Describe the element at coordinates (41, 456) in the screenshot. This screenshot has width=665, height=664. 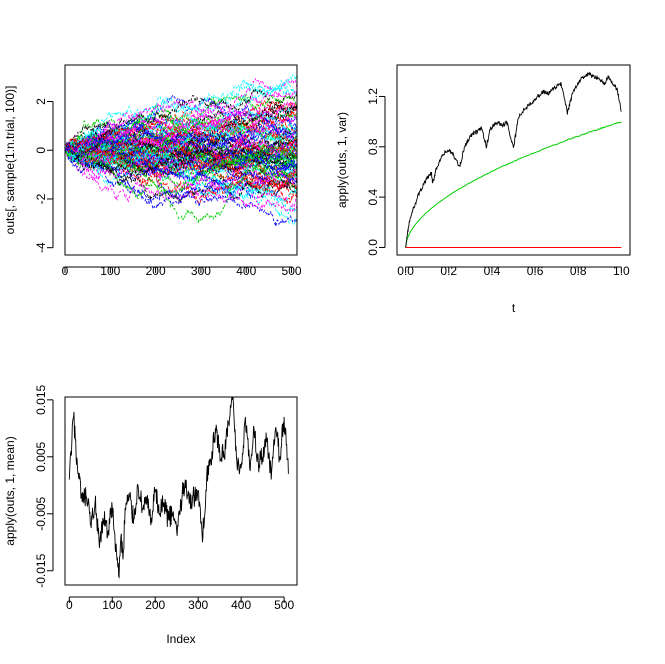
I see `y-tick-label: 0.005` at that location.